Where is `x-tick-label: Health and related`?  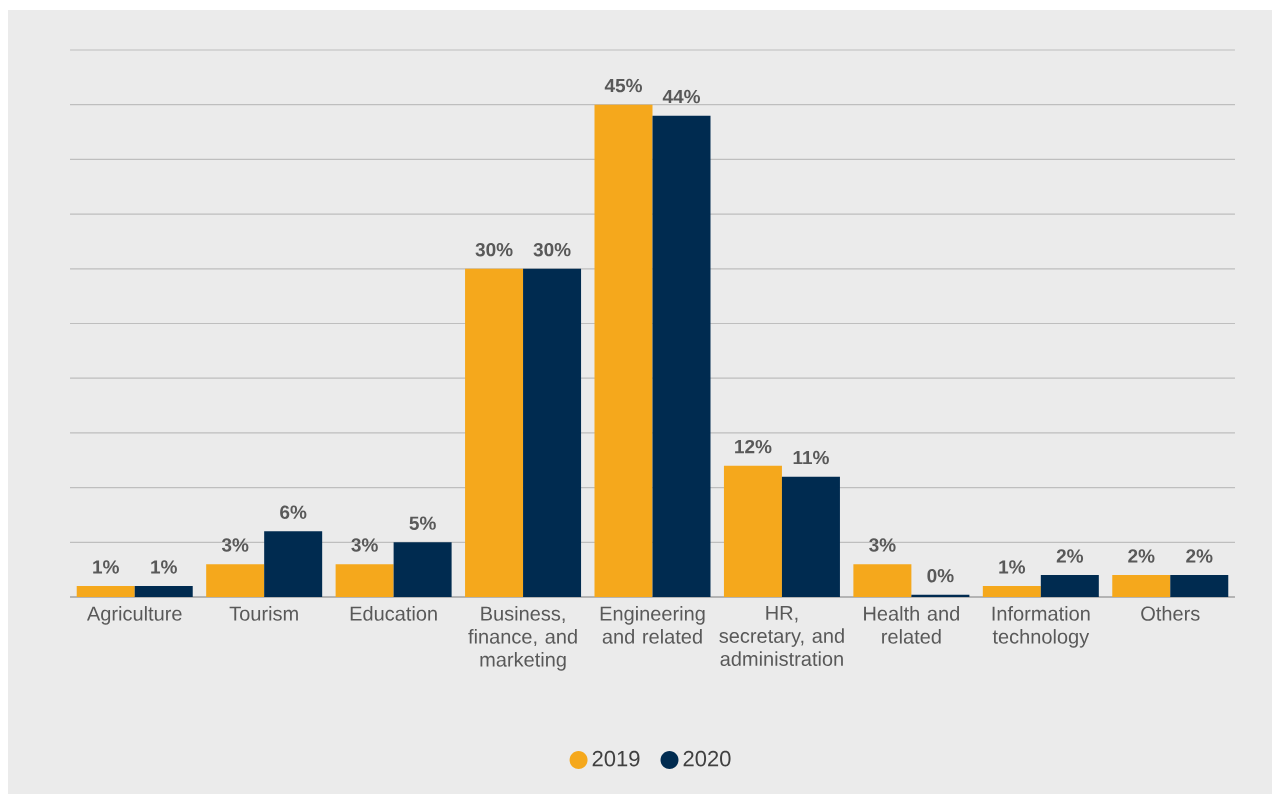 x-tick-label: Health and related is located at coordinates (912, 625).